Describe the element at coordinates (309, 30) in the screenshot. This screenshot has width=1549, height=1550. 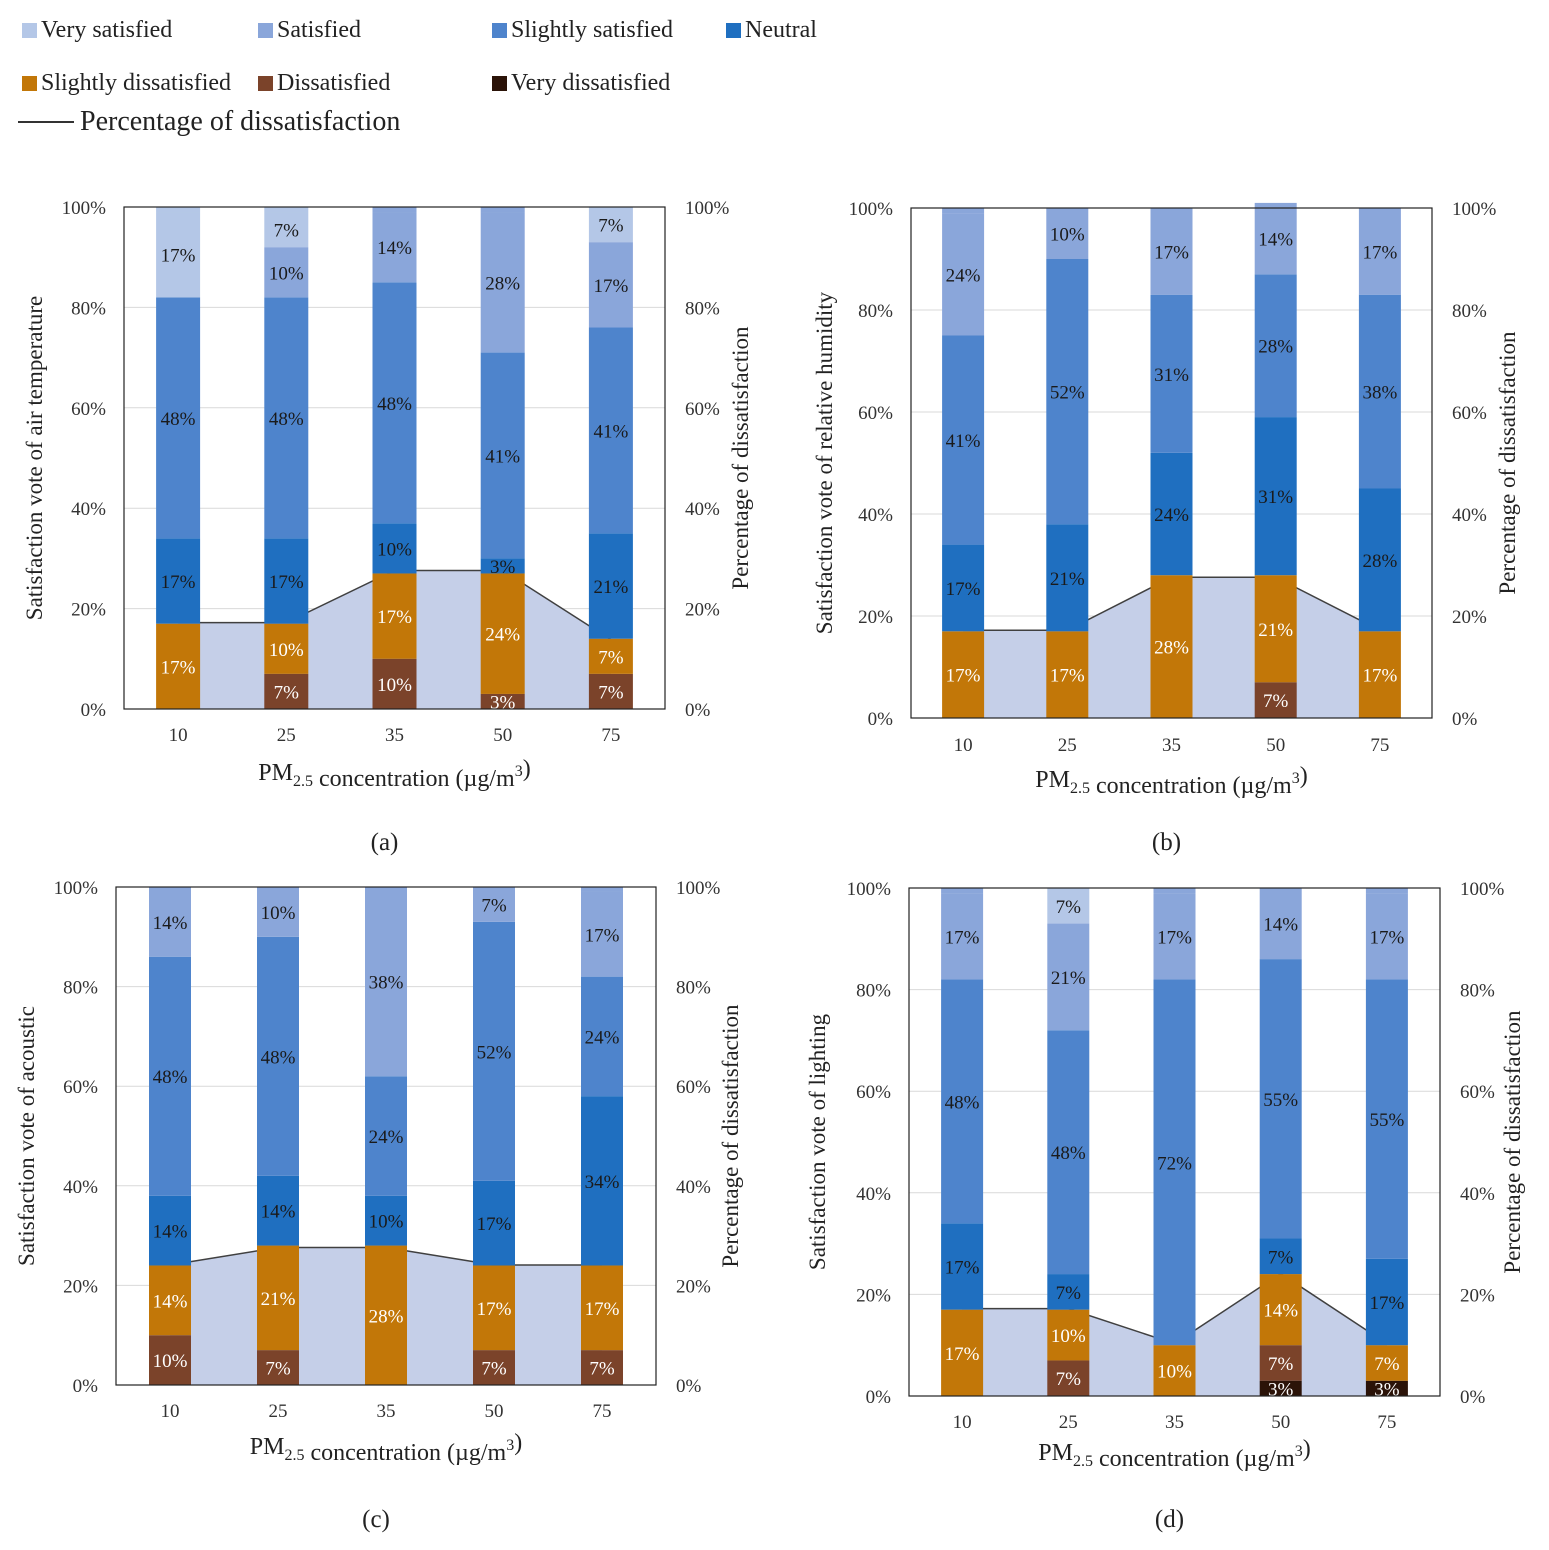
I see `legend-item-satisfied: Satisfied` at that location.